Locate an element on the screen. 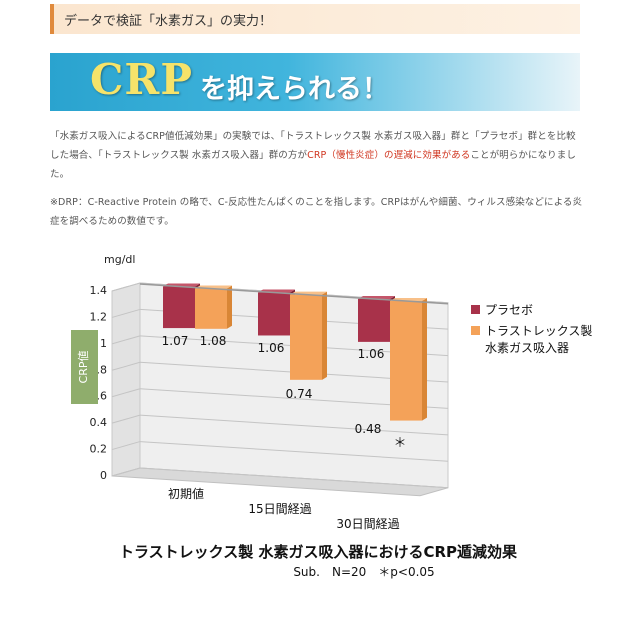 The width and height of the screenshot is (631, 631). y-tick-label: 0 is located at coordinates (103, 475).